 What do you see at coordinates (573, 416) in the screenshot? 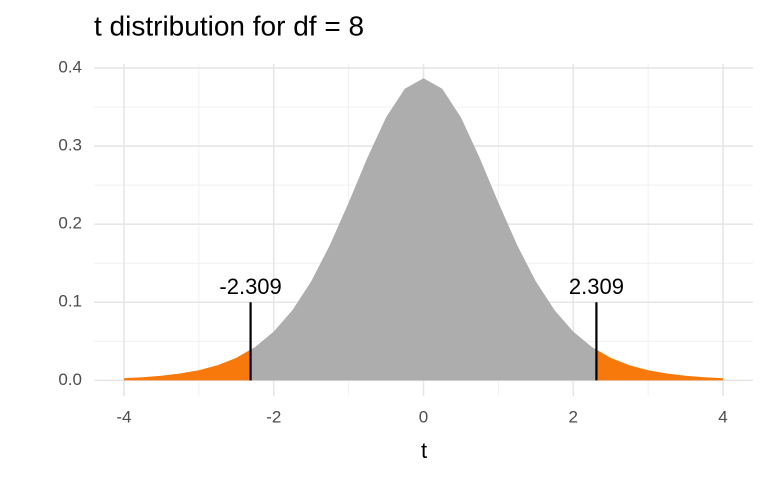
I see `x-tick-label: 2` at bounding box center [573, 416].